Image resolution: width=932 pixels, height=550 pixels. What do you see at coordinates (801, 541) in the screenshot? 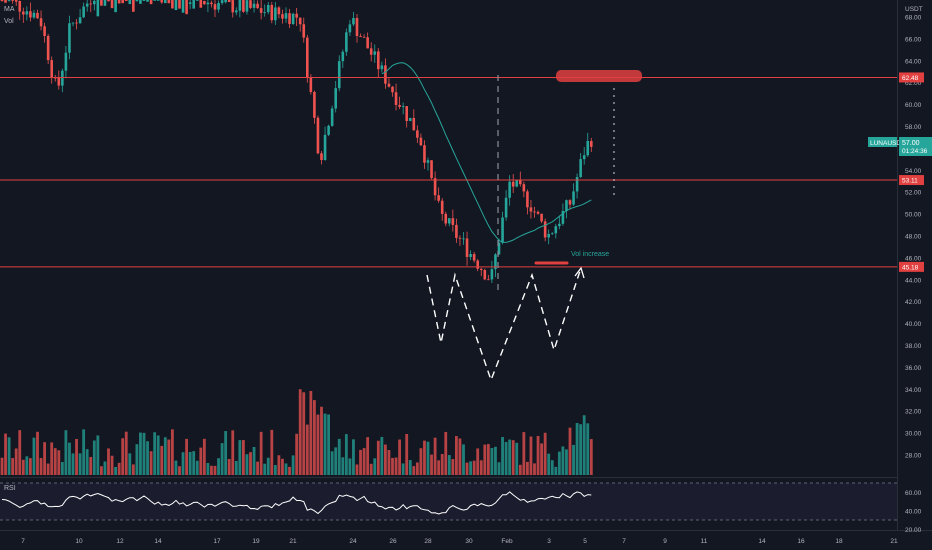
I see `time-tick-label: 16` at bounding box center [801, 541].